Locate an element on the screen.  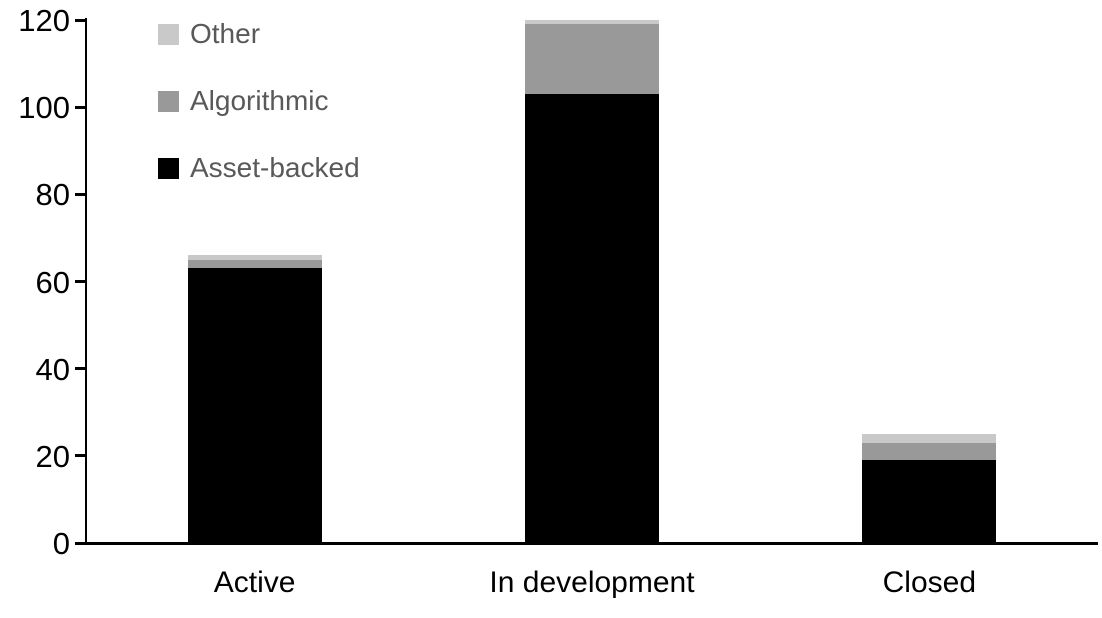
bar-segment-in-development-asset-backed is located at coordinates (592, 318).